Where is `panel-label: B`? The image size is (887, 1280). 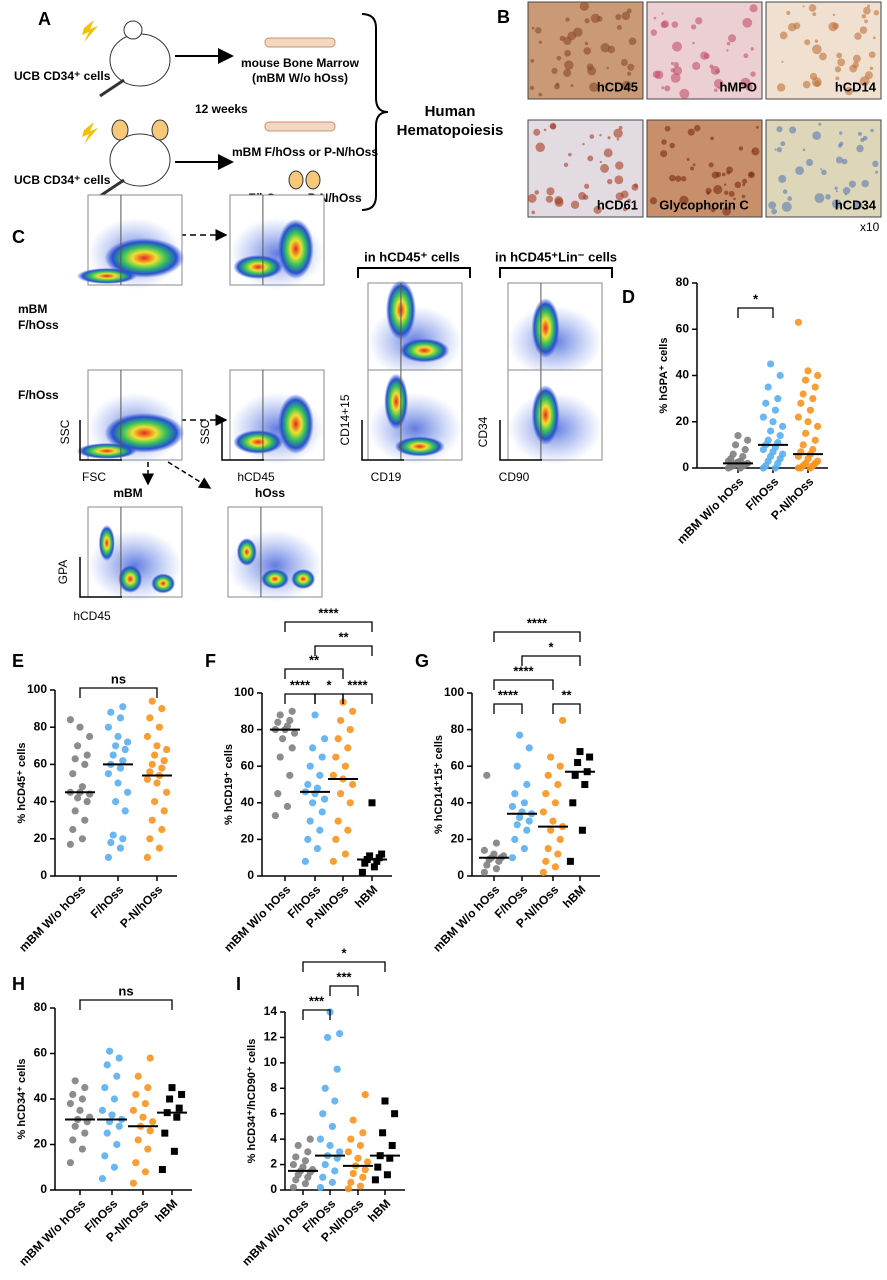 panel-label: B is located at coordinates (503, 17).